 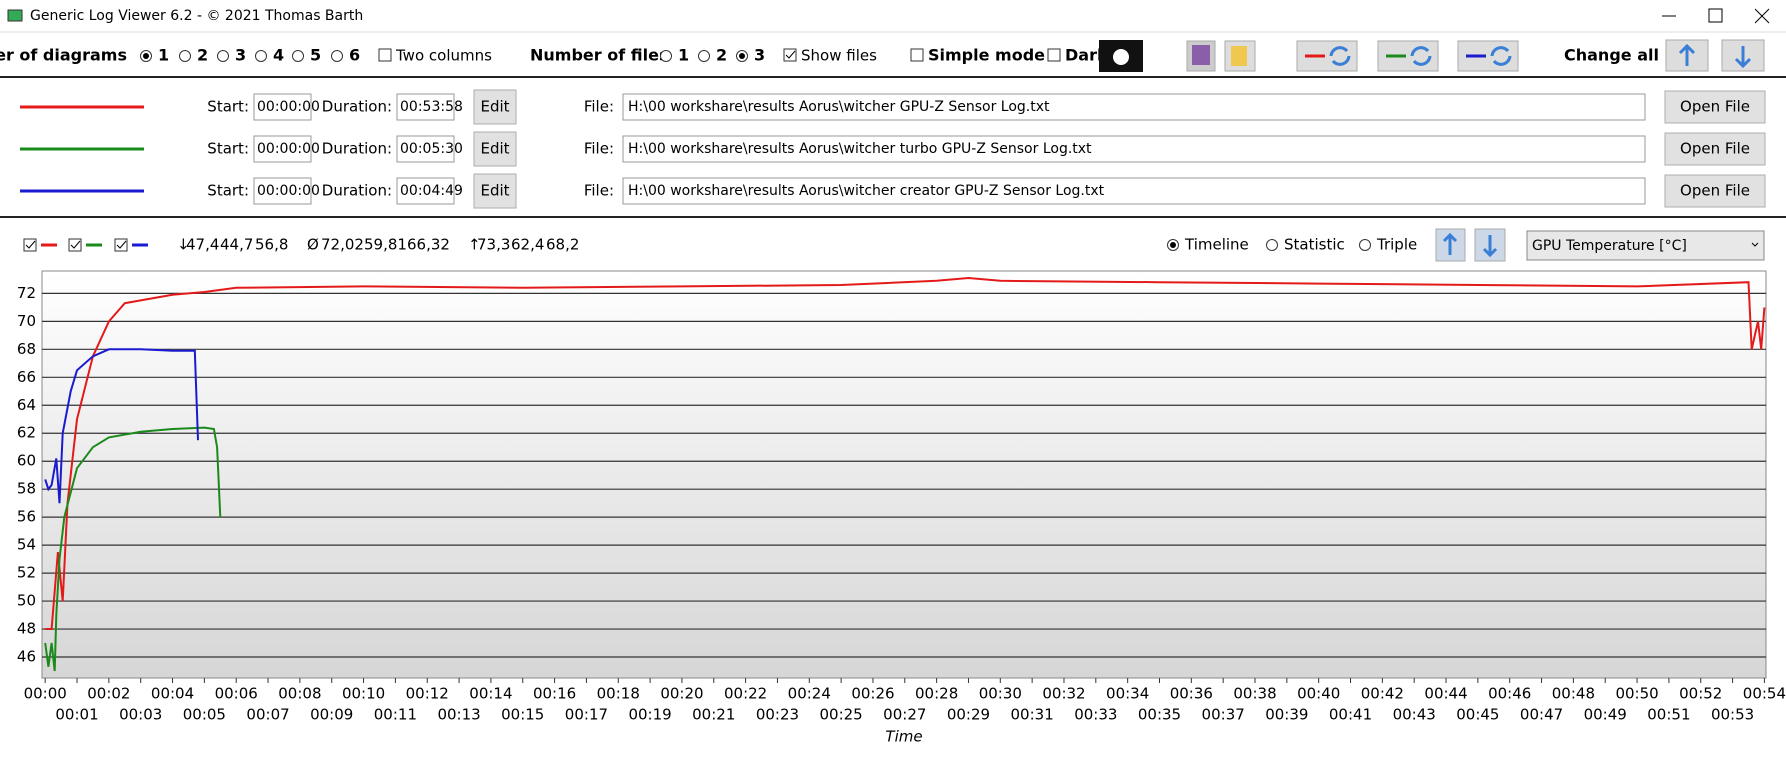 I want to click on x-tick-label: 00:54, so click(x=1764, y=694).